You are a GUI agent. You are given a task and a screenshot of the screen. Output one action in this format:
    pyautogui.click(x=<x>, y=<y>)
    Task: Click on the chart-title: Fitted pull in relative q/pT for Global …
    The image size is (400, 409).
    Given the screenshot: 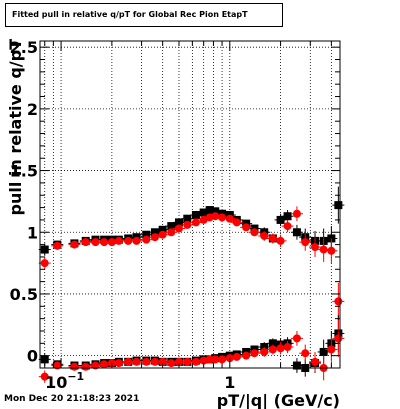 What is the action you would take?
    pyautogui.click(x=144, y=15)
    